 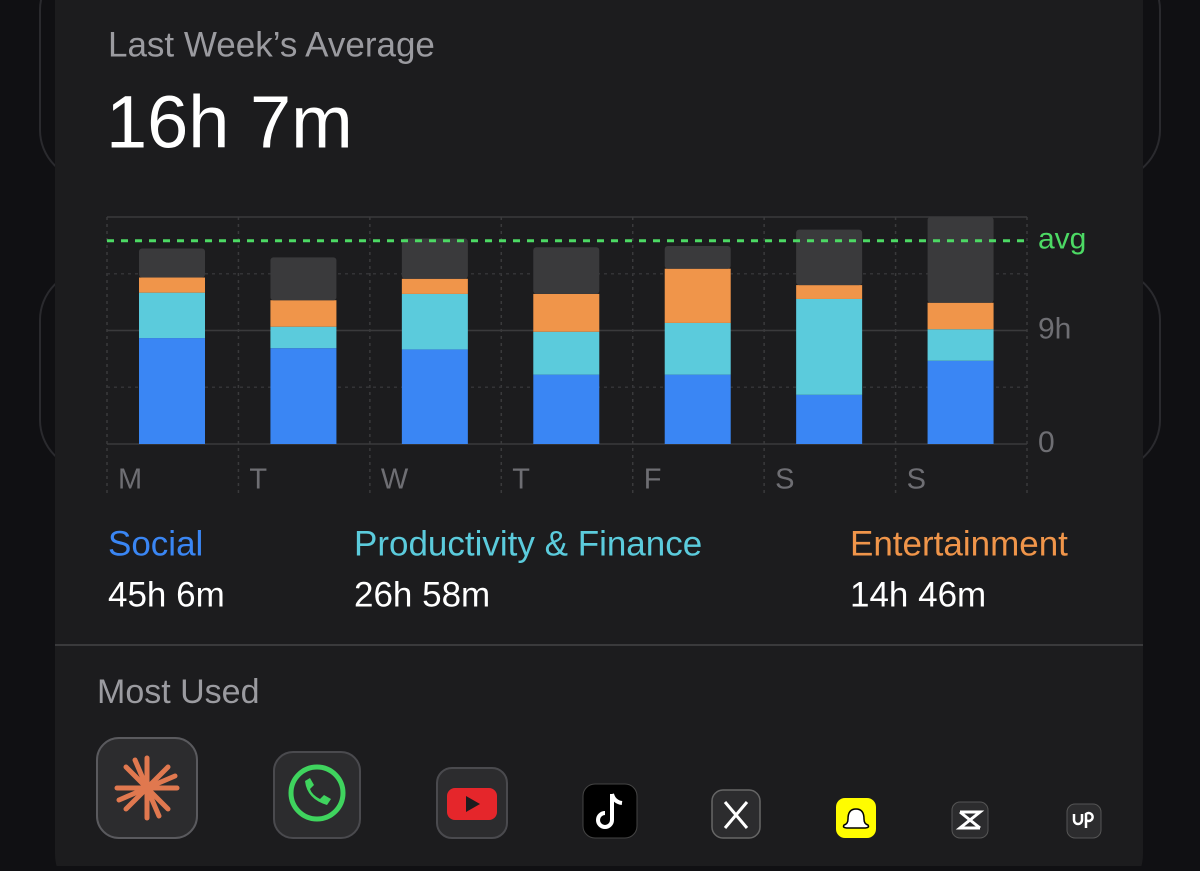 I want to click on legend-total: 45h 6m, so click(x=166, y=594).